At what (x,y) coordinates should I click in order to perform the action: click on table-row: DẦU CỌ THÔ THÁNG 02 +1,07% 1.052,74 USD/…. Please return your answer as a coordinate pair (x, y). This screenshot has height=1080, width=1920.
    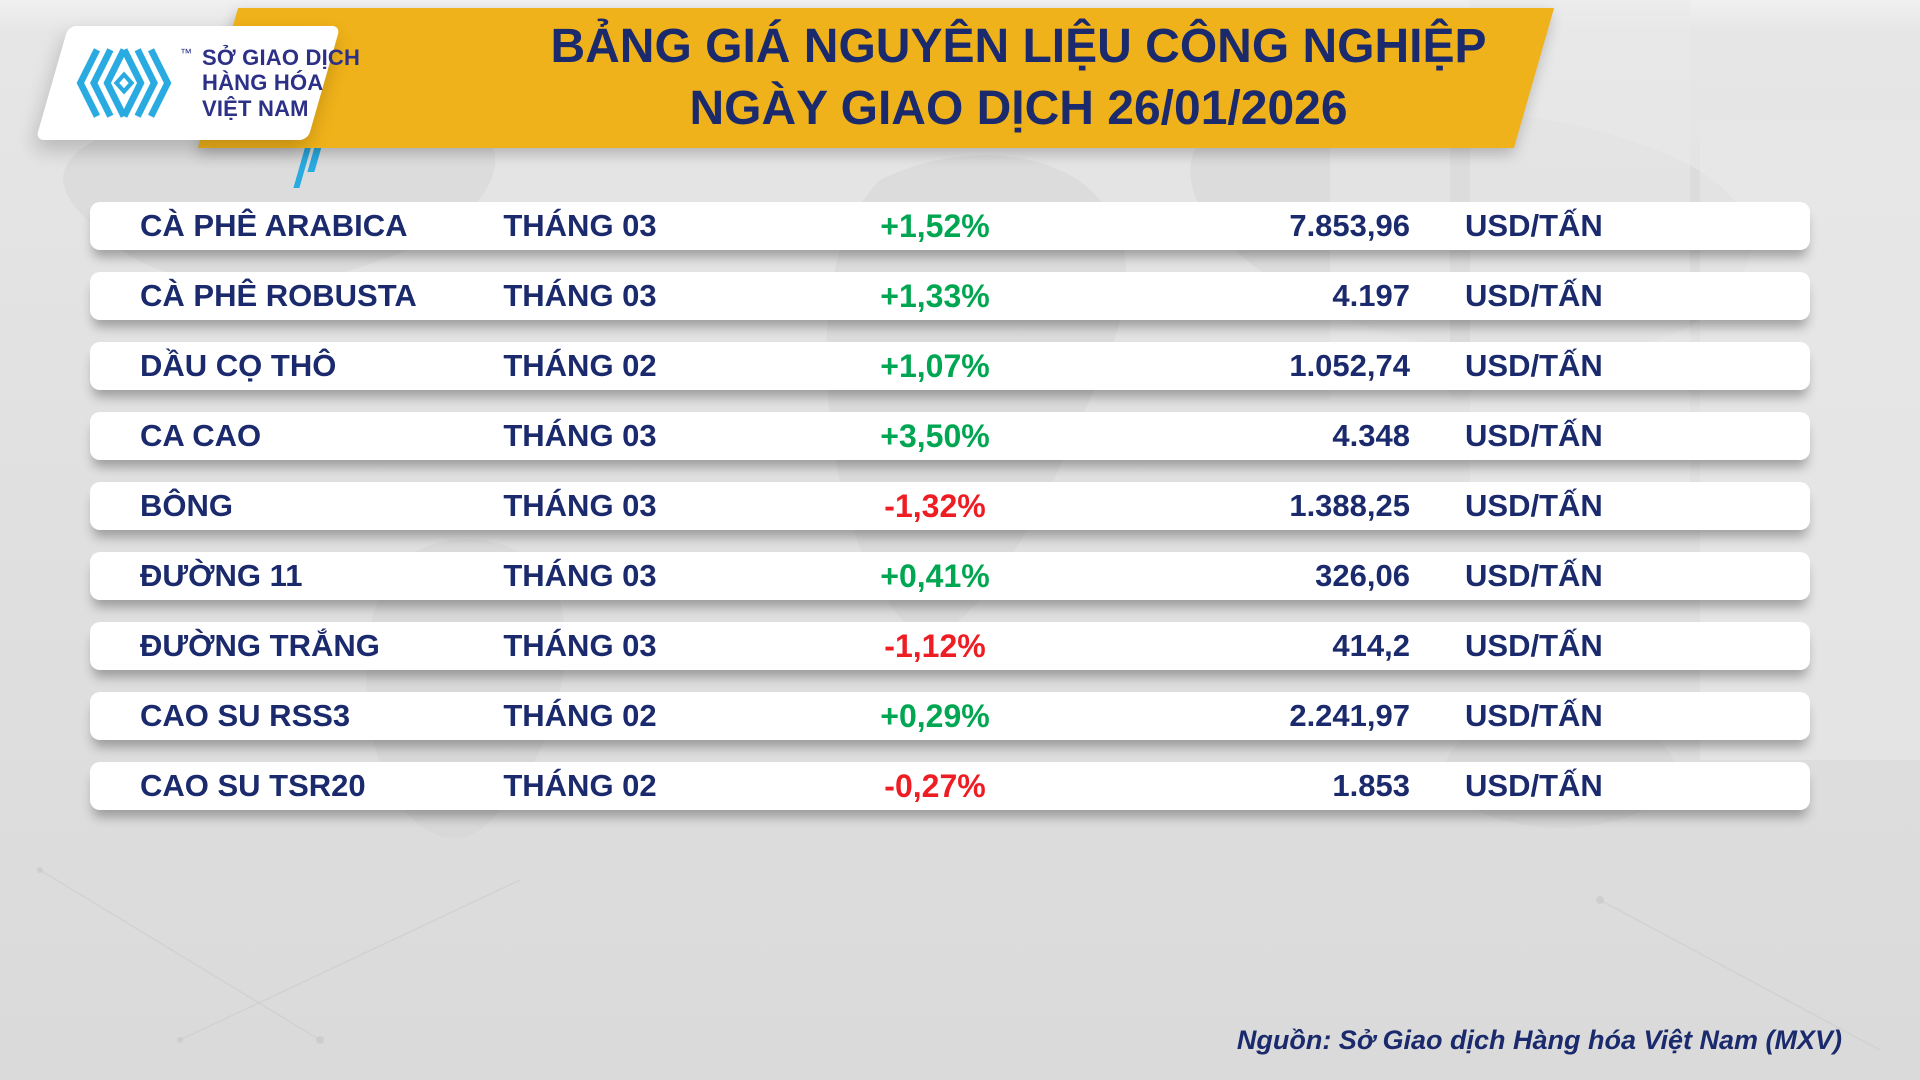
    Looking at the image, I should click on (950, 366).